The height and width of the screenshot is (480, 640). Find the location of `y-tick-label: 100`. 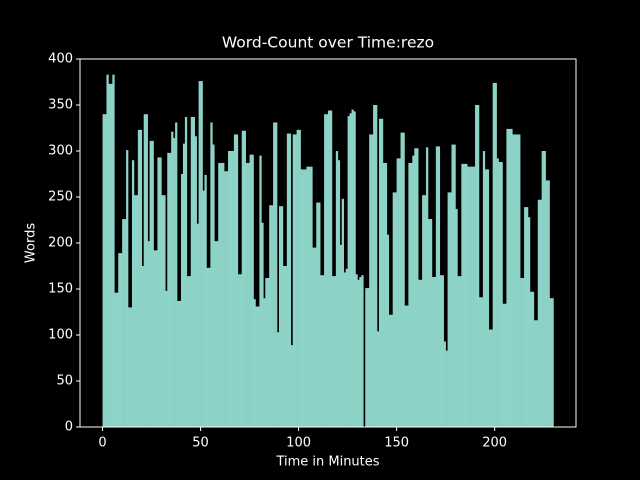

y-tick-label: 100 is located at coordinates (60, 335).